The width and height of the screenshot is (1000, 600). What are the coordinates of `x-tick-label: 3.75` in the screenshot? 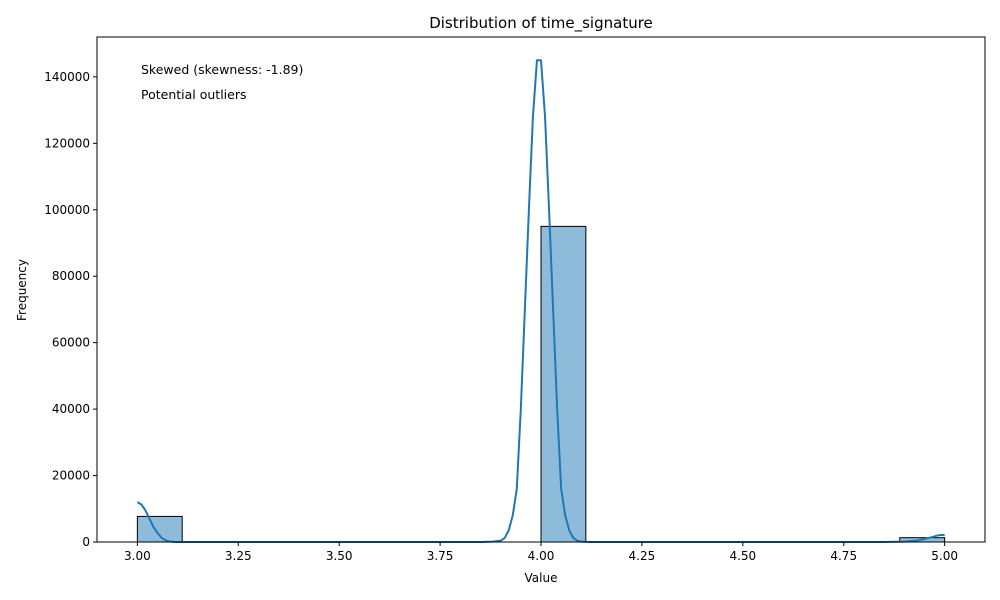 It's located at (440, 556).